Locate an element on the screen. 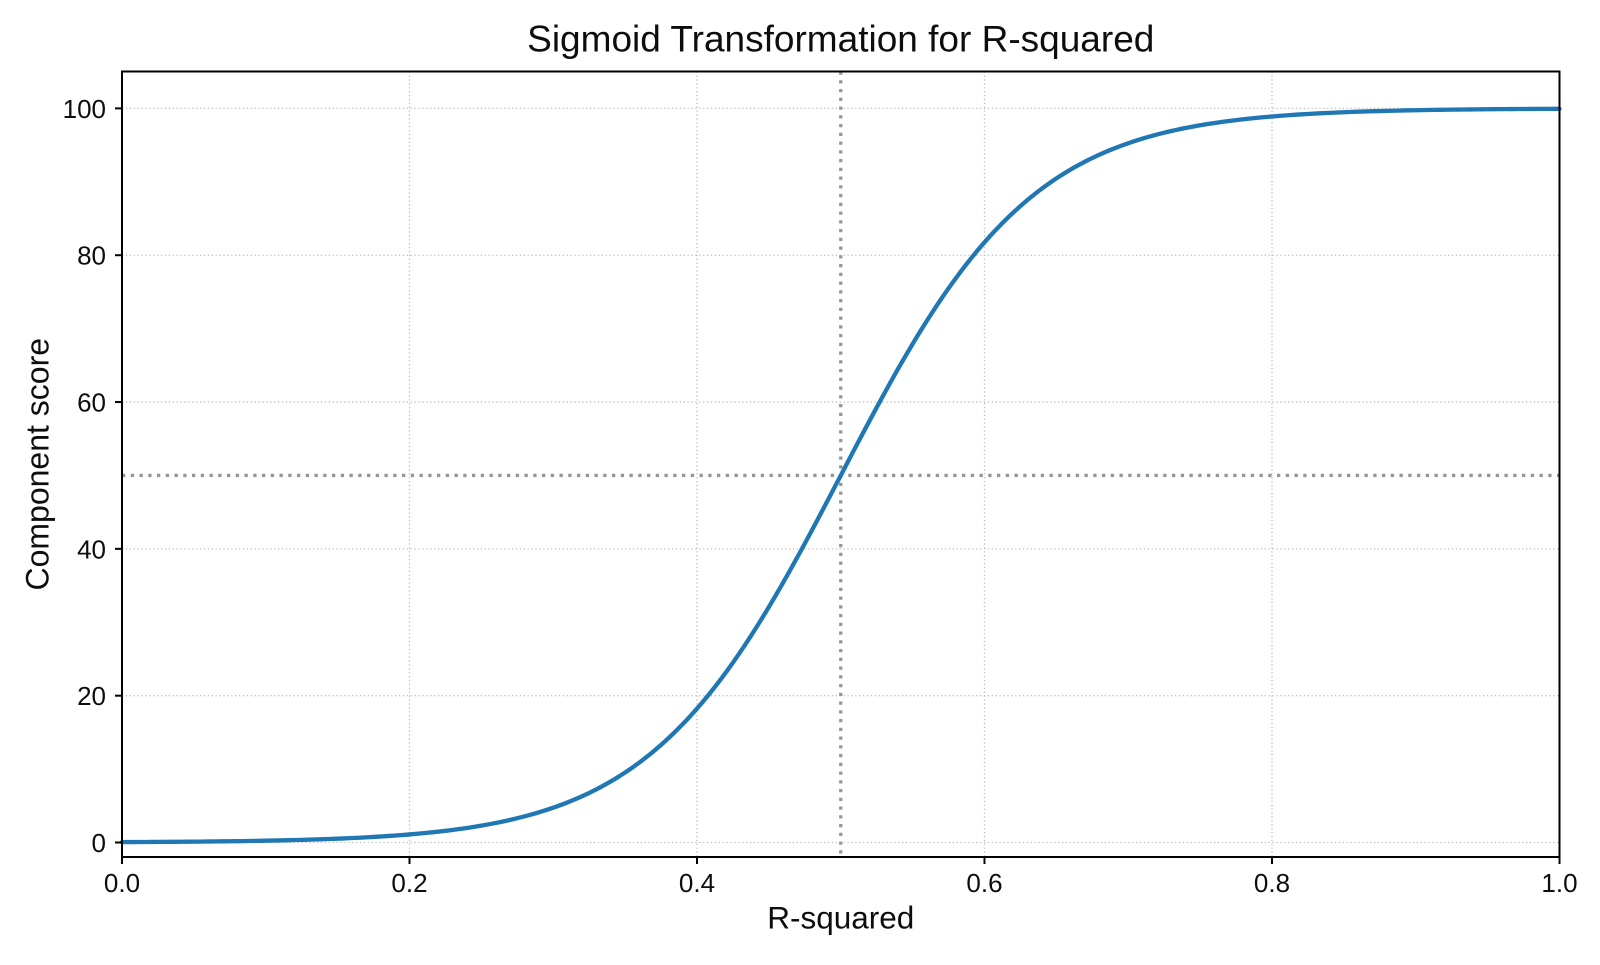 Image resolution: width=1600 pixels, height=965 pixels. svg-text: 20 is located at coordinates (91, 696).